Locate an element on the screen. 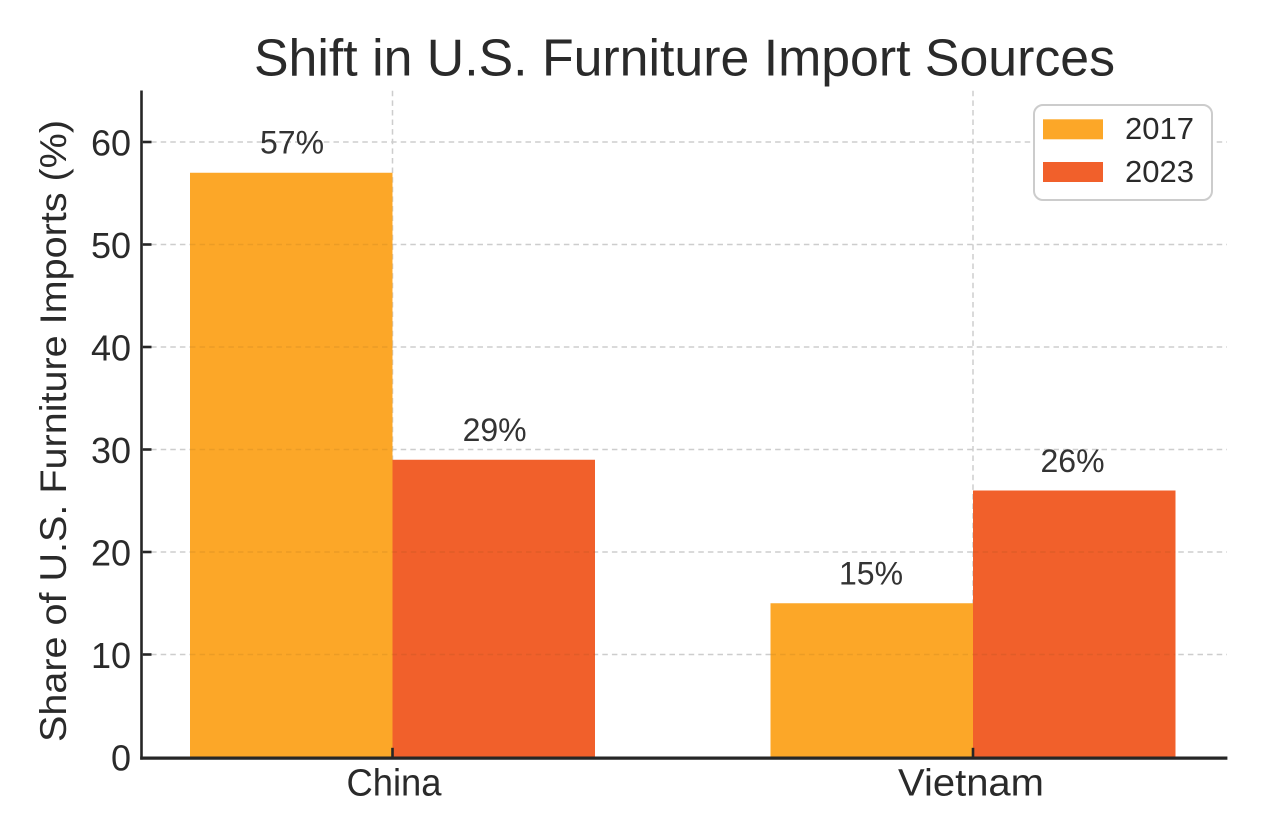 The image size is (1280, 827). svg-text: 2023 is located at coordinates (1159, 171).